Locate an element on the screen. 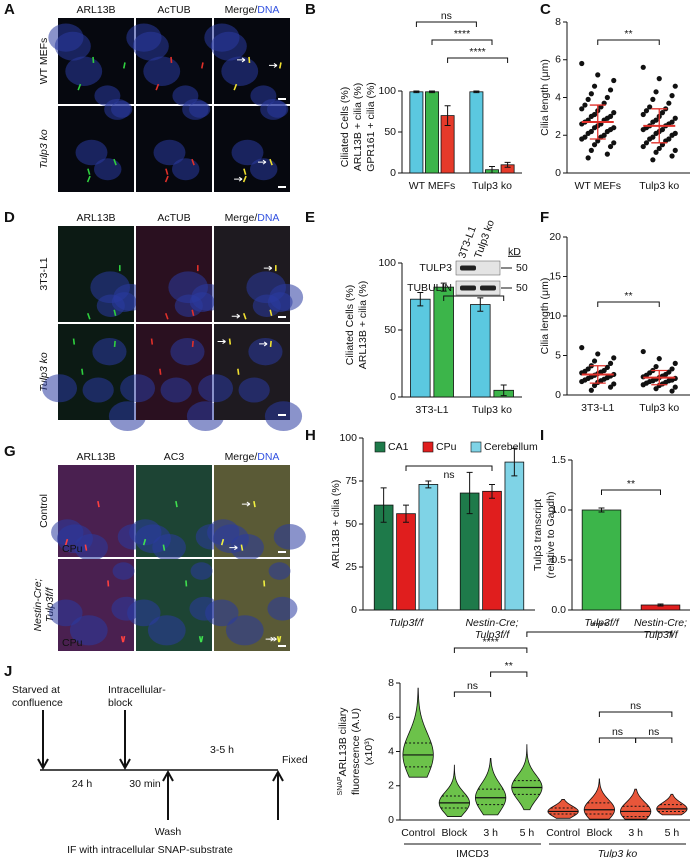 The width and height of the screenshot is (700, 858). dna-label: DNA is located at coordinates (268, 218).